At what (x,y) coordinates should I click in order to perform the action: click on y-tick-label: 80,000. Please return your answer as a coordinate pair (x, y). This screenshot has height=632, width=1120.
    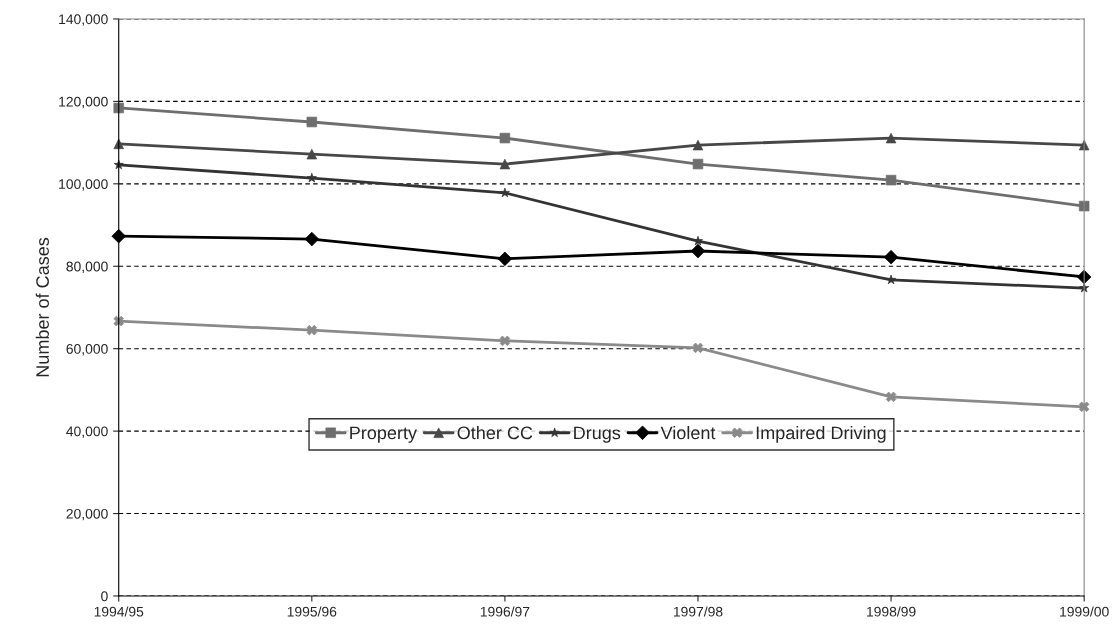
    Looking at the image, I should click on (87, 267).